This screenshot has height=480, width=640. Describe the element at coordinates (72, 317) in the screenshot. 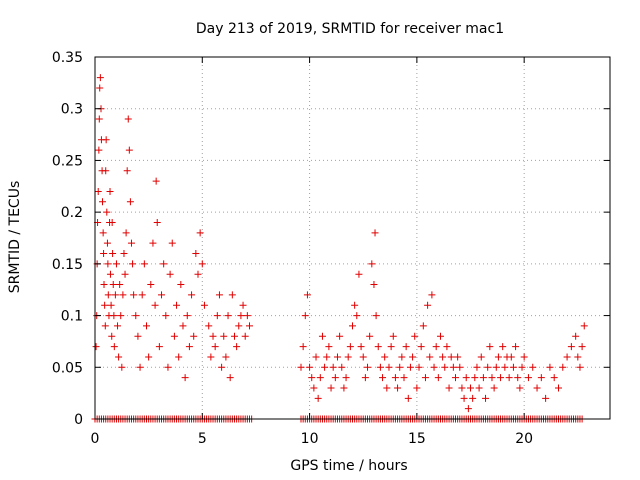

I see `y-tick-label: 0.1` at that location.